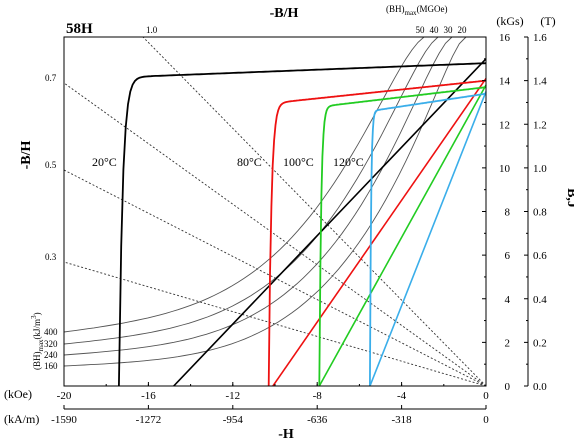 This screenshot has height=444, width=574. I want to click on load-line-label: 0.7, so click(51, 78).